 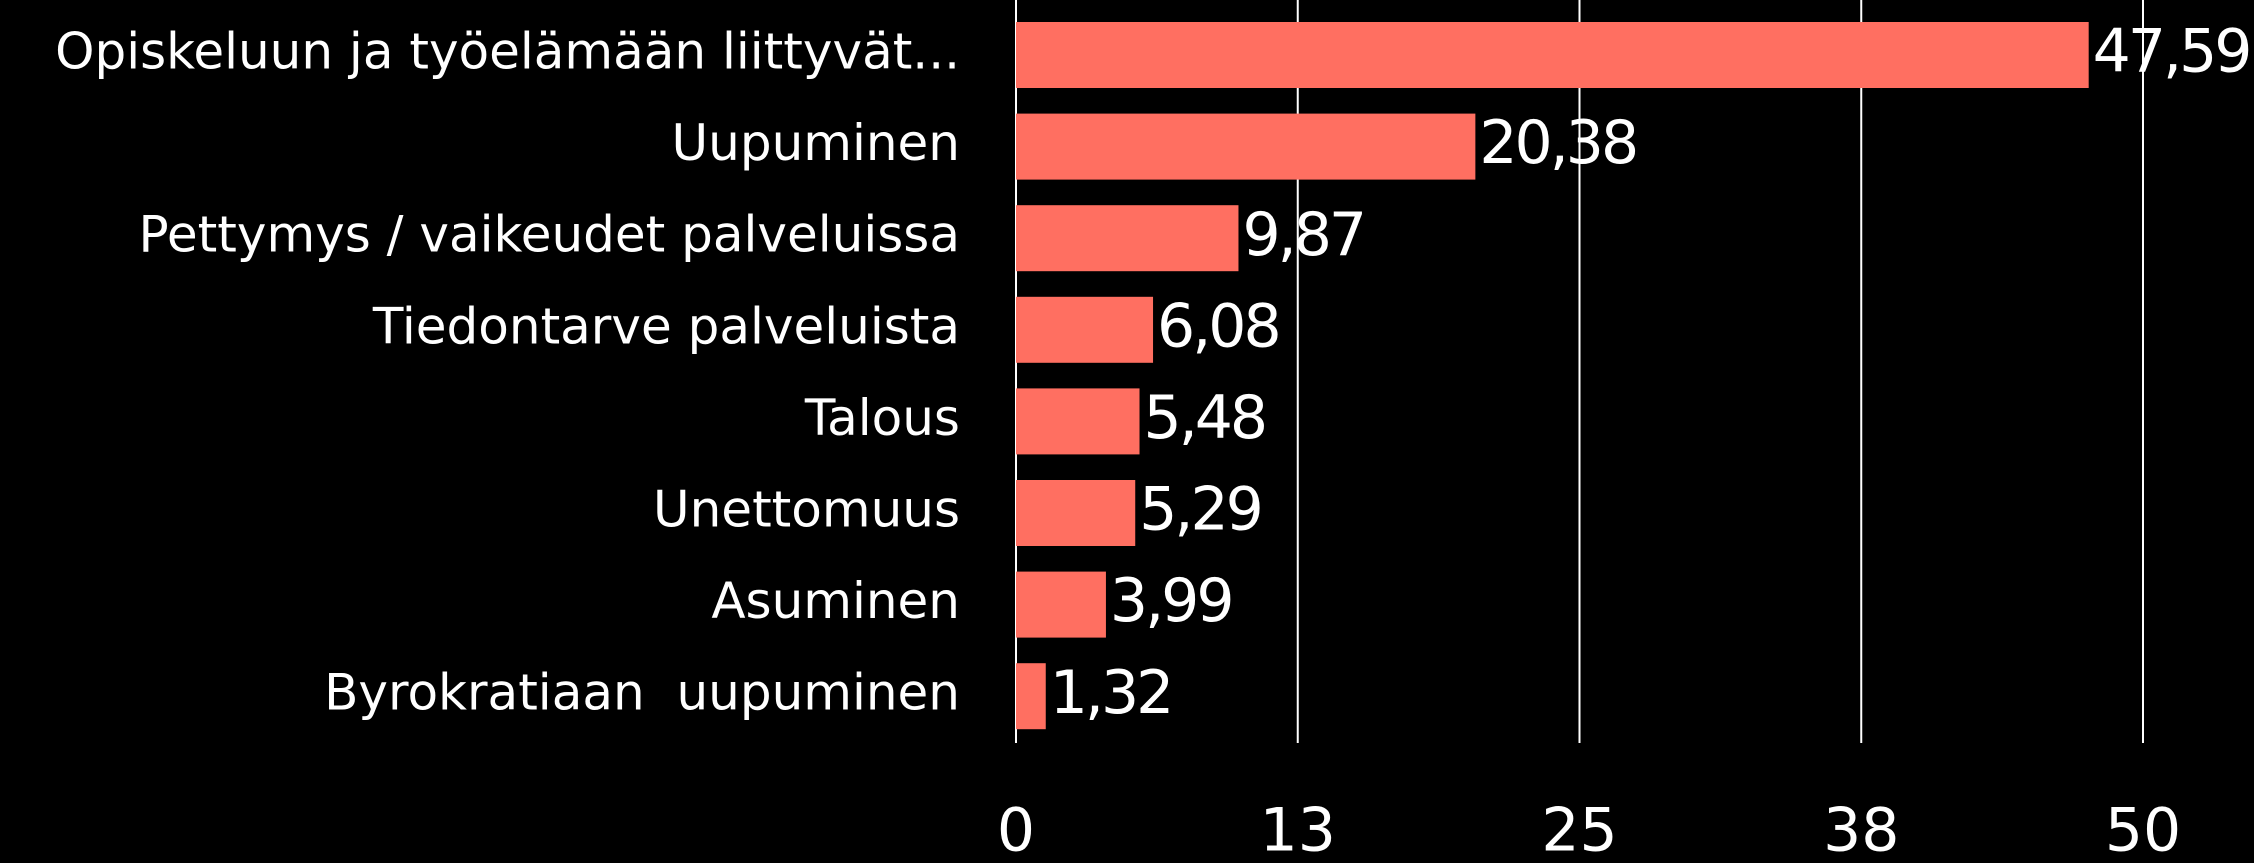 What do you see at coordinates (666, 326) in the screenshot?
I see `y-tick-label: Tiedontarve palveluista` at bounding box center [666, 326].